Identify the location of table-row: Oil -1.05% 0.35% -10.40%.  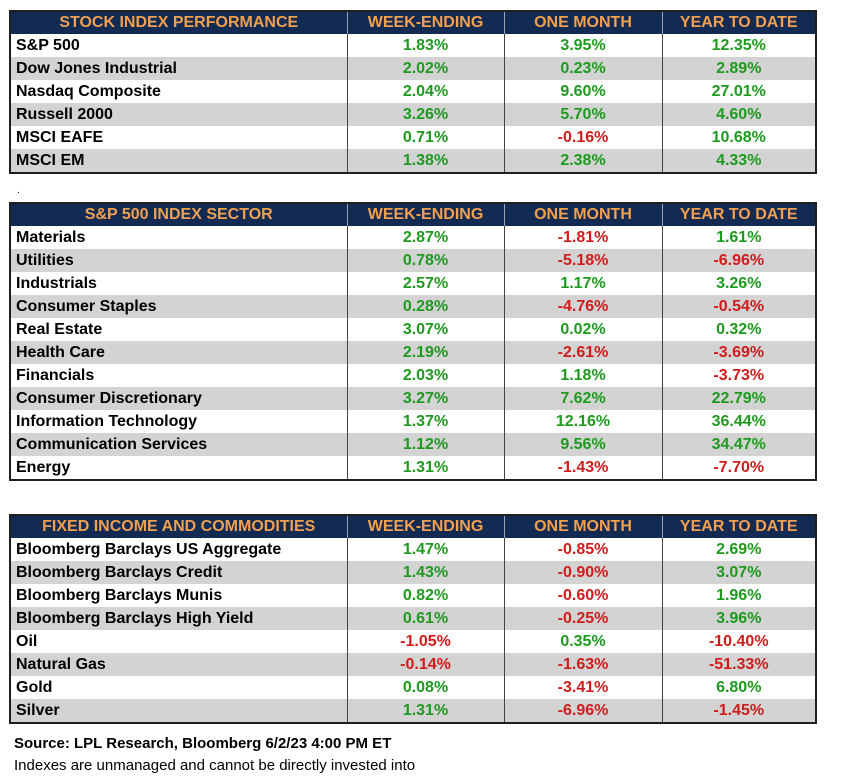
(413, 641).